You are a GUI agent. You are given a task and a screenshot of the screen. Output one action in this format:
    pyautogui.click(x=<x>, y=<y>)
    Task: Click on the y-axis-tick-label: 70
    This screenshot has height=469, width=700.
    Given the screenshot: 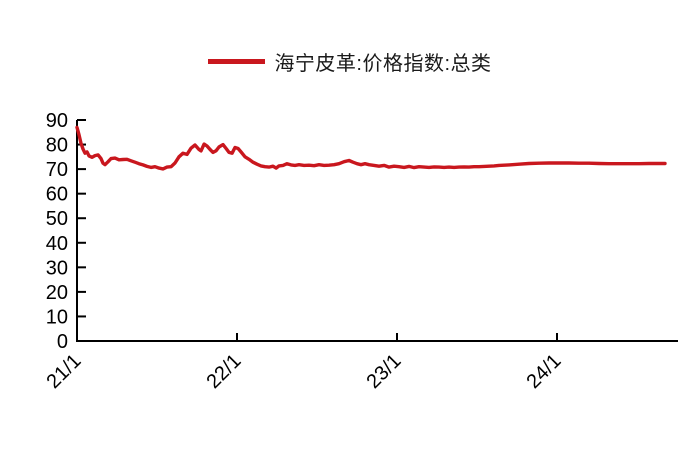 What is the action you would take?
    pyautogui.click(x=57, y=170)
    